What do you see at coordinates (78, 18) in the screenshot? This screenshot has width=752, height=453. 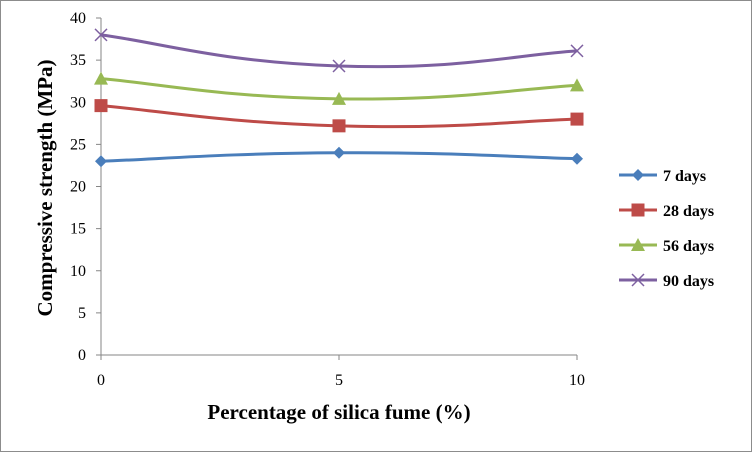 I see `y-tick-label: 40` at bounding box center [78, 18].